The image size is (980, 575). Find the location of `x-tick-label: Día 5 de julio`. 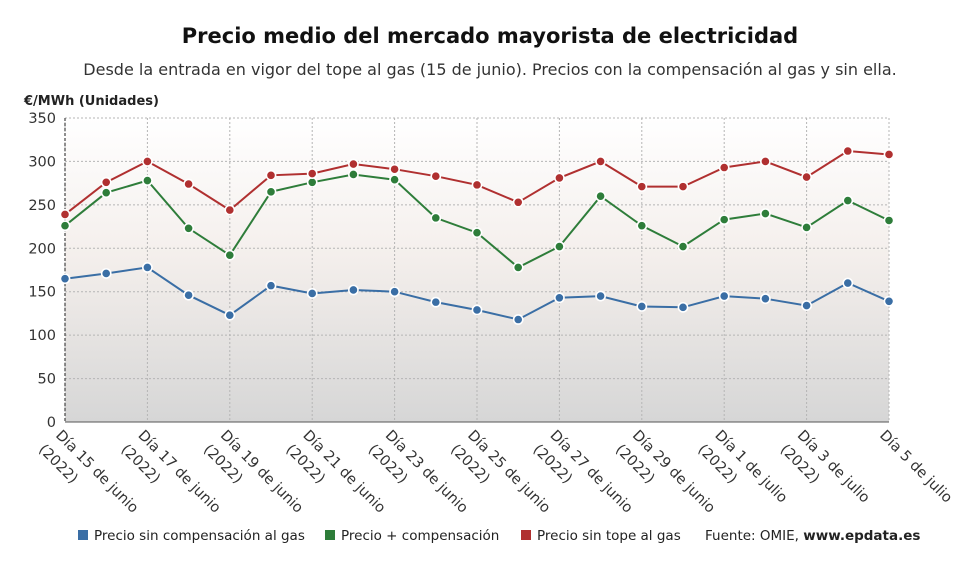

x-tick-label: Día 5 de julio is located at coordinates (915, 467).